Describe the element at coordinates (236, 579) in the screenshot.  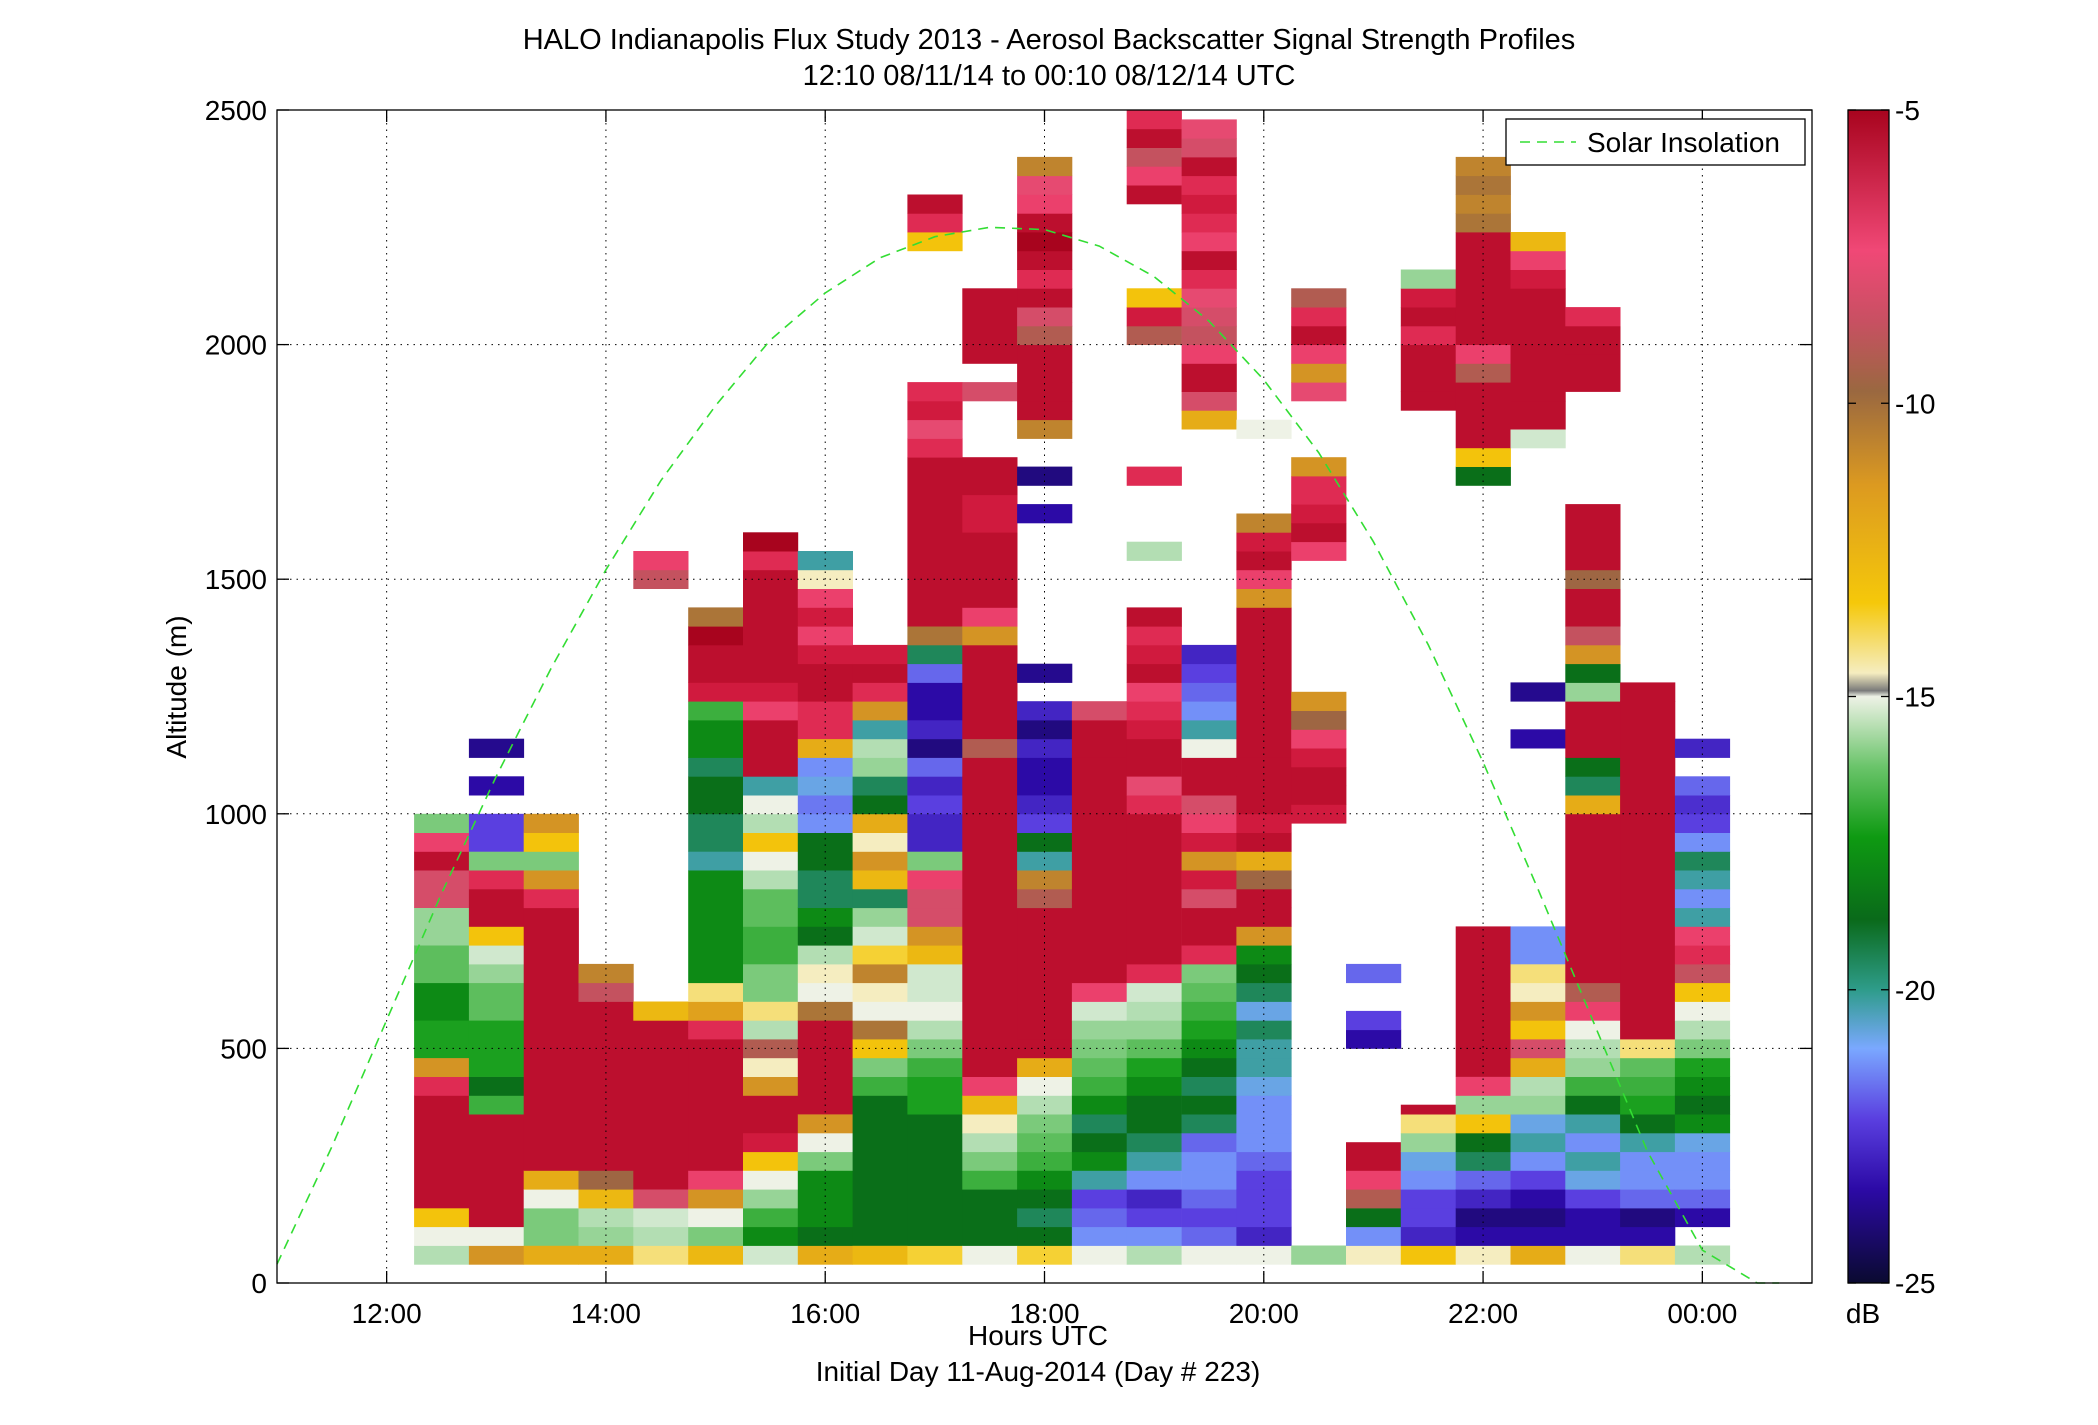
I see `y-tick-label: 1500` at that location.